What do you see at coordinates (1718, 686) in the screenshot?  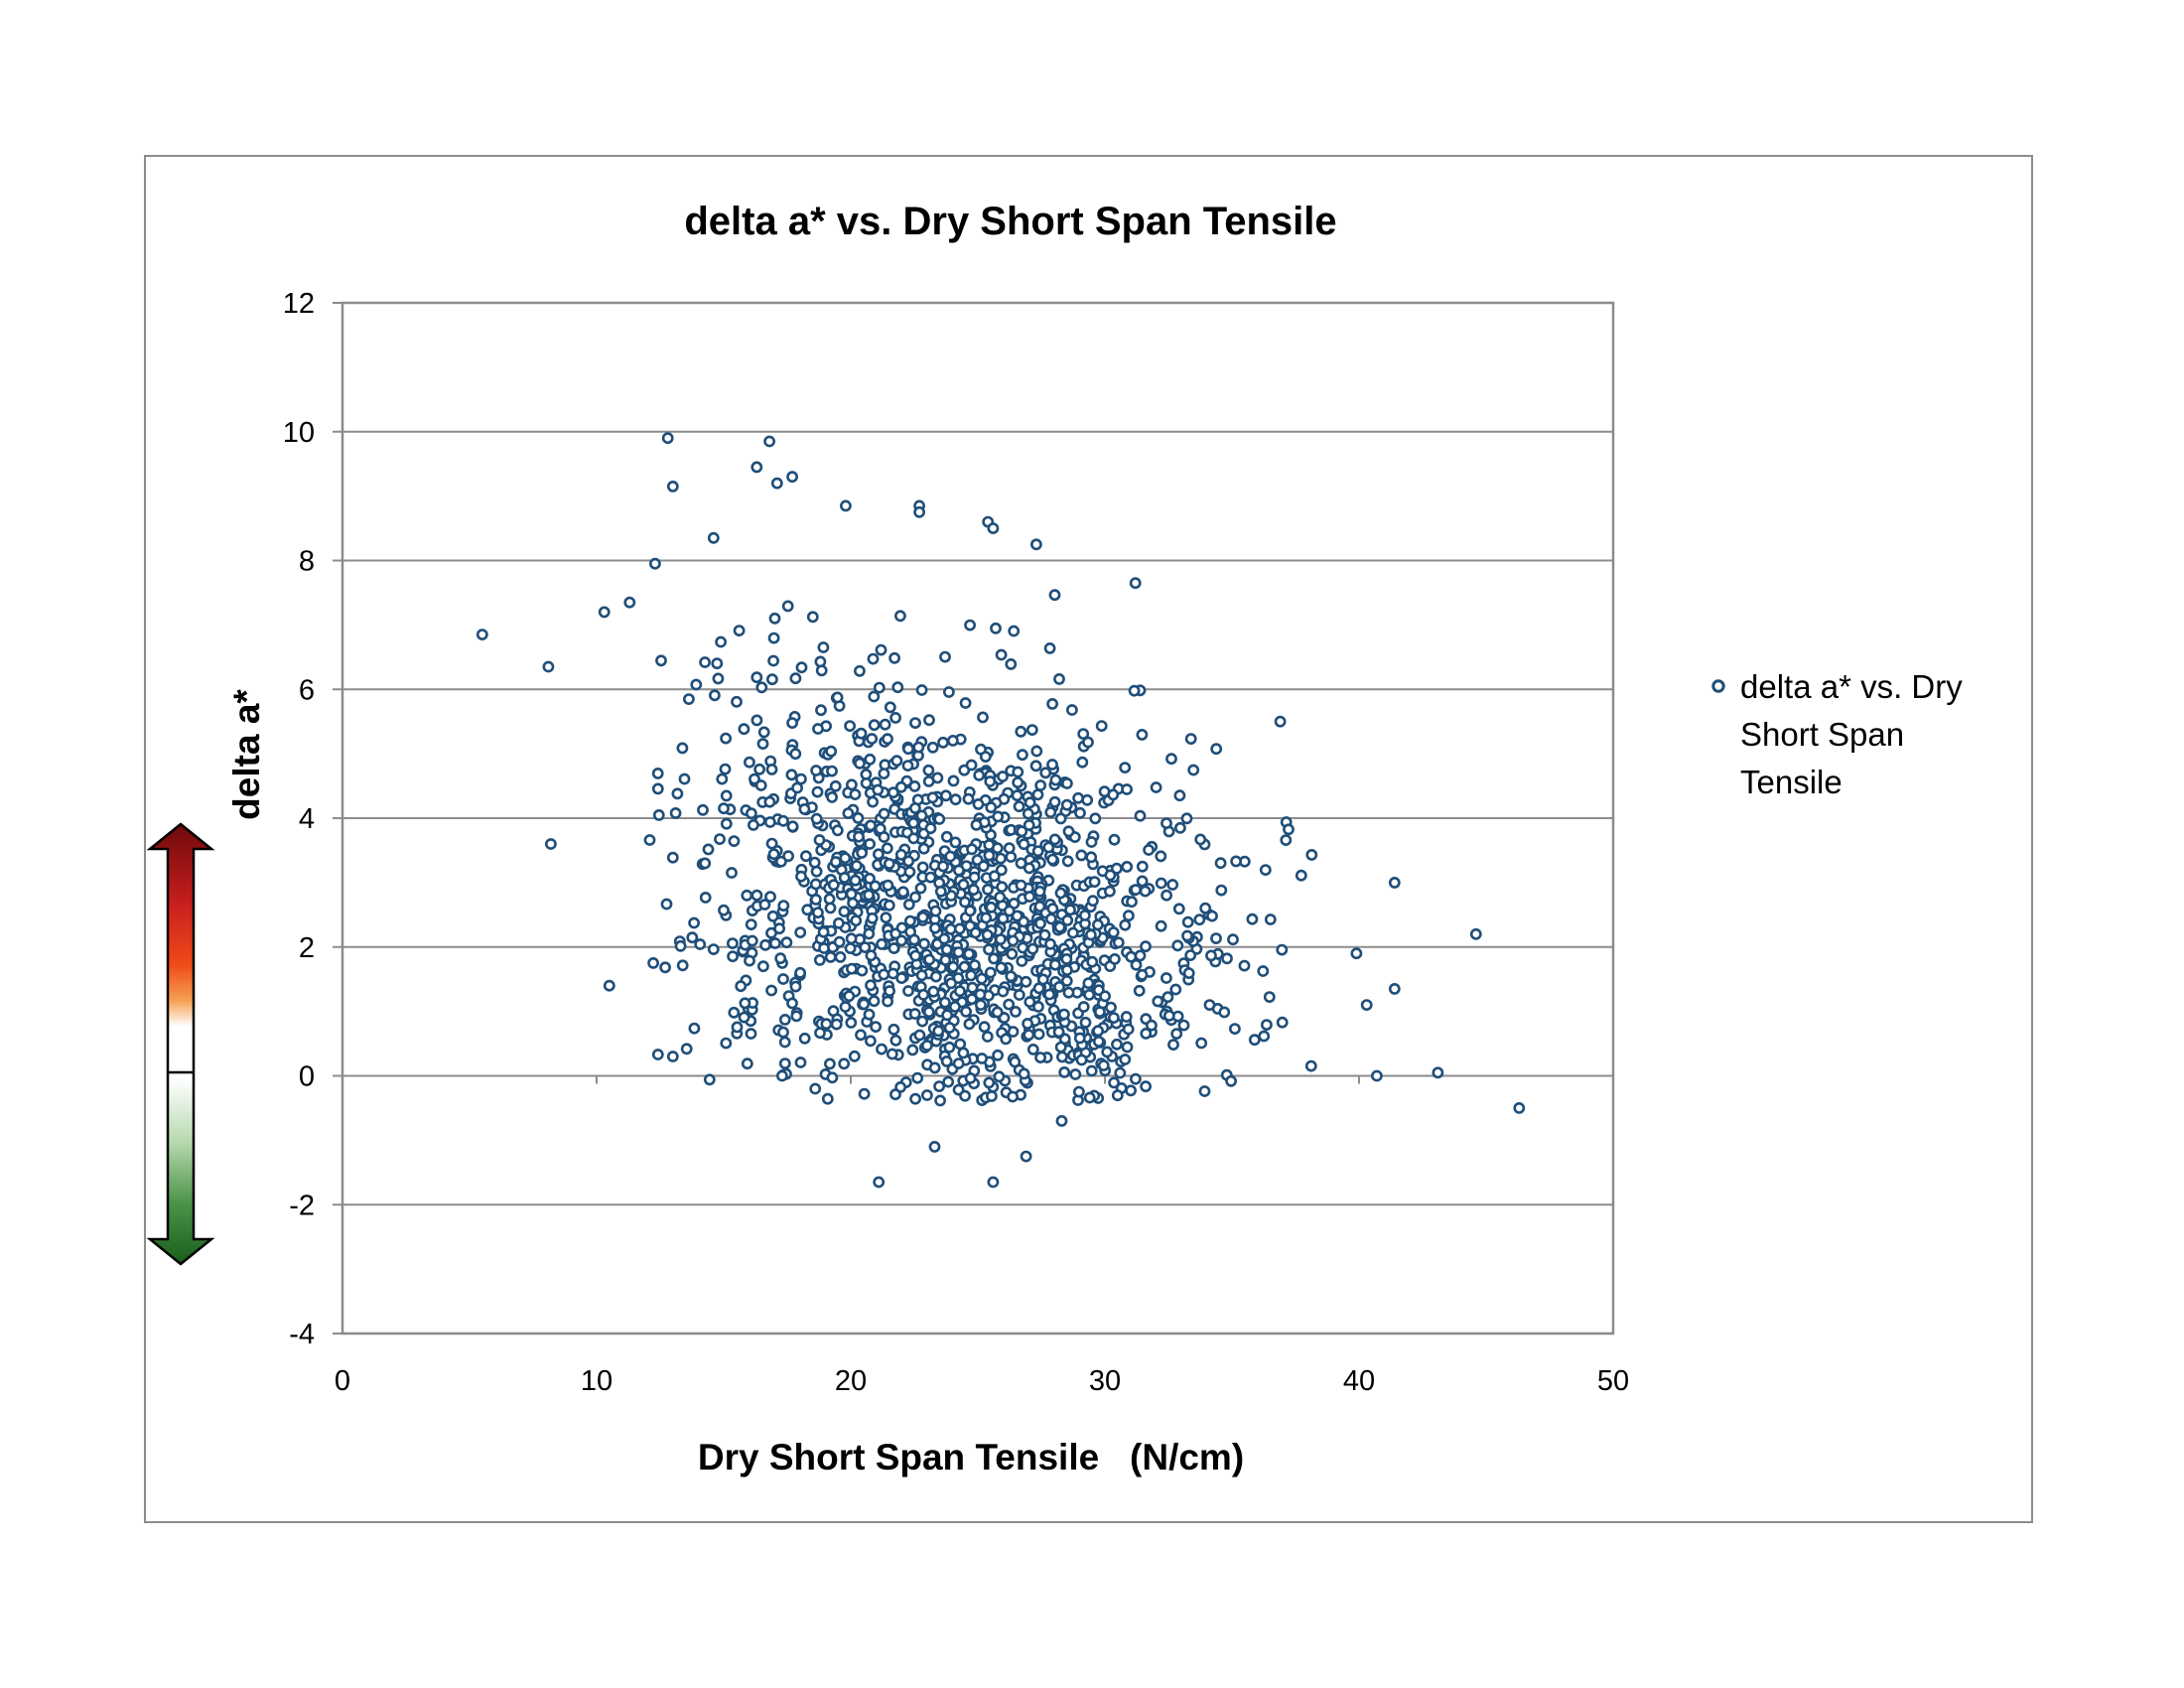 I see `legend-marker-icon` at bounding box center [1718, 686].